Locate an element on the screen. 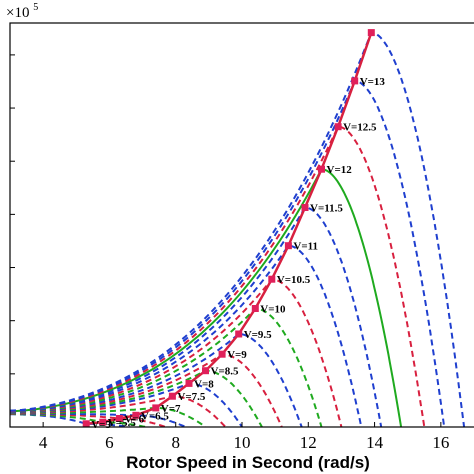 Image resolution: width=474 pixels, height=474 pixels. x-tick-label: 4 is located at coordinates (43, 442).